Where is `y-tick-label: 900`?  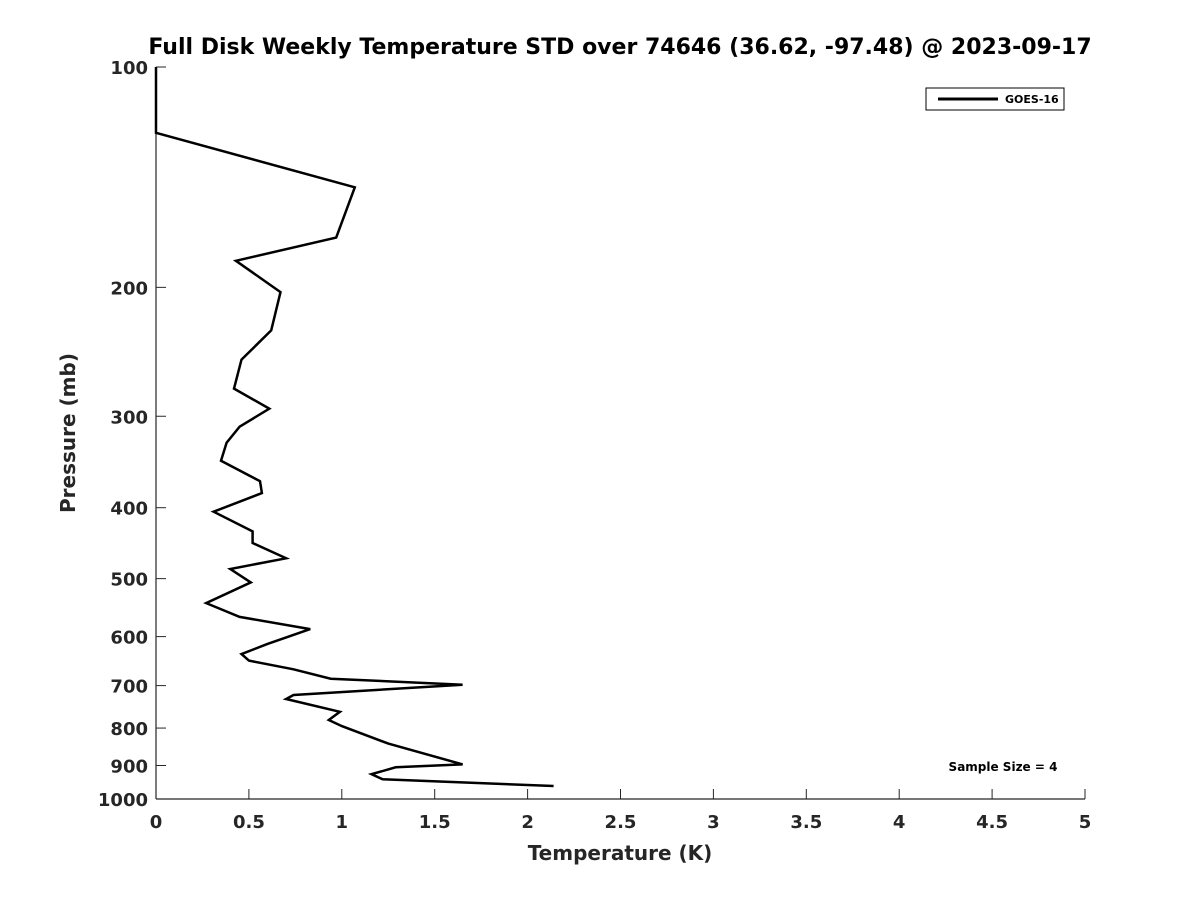 y-tick-label: 900 is located at coordinates (129, 767).